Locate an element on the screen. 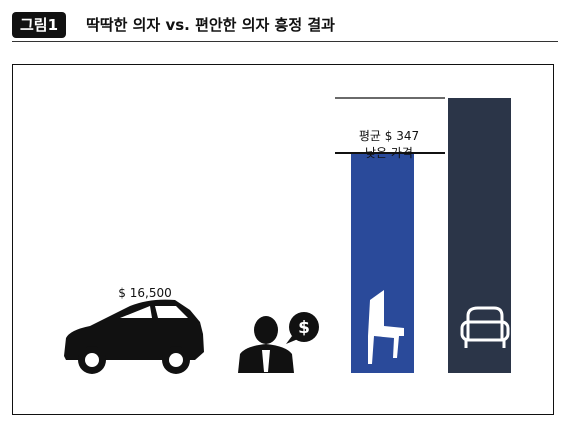  figure-badge: 그림1 is located at coordinates (39, 25).